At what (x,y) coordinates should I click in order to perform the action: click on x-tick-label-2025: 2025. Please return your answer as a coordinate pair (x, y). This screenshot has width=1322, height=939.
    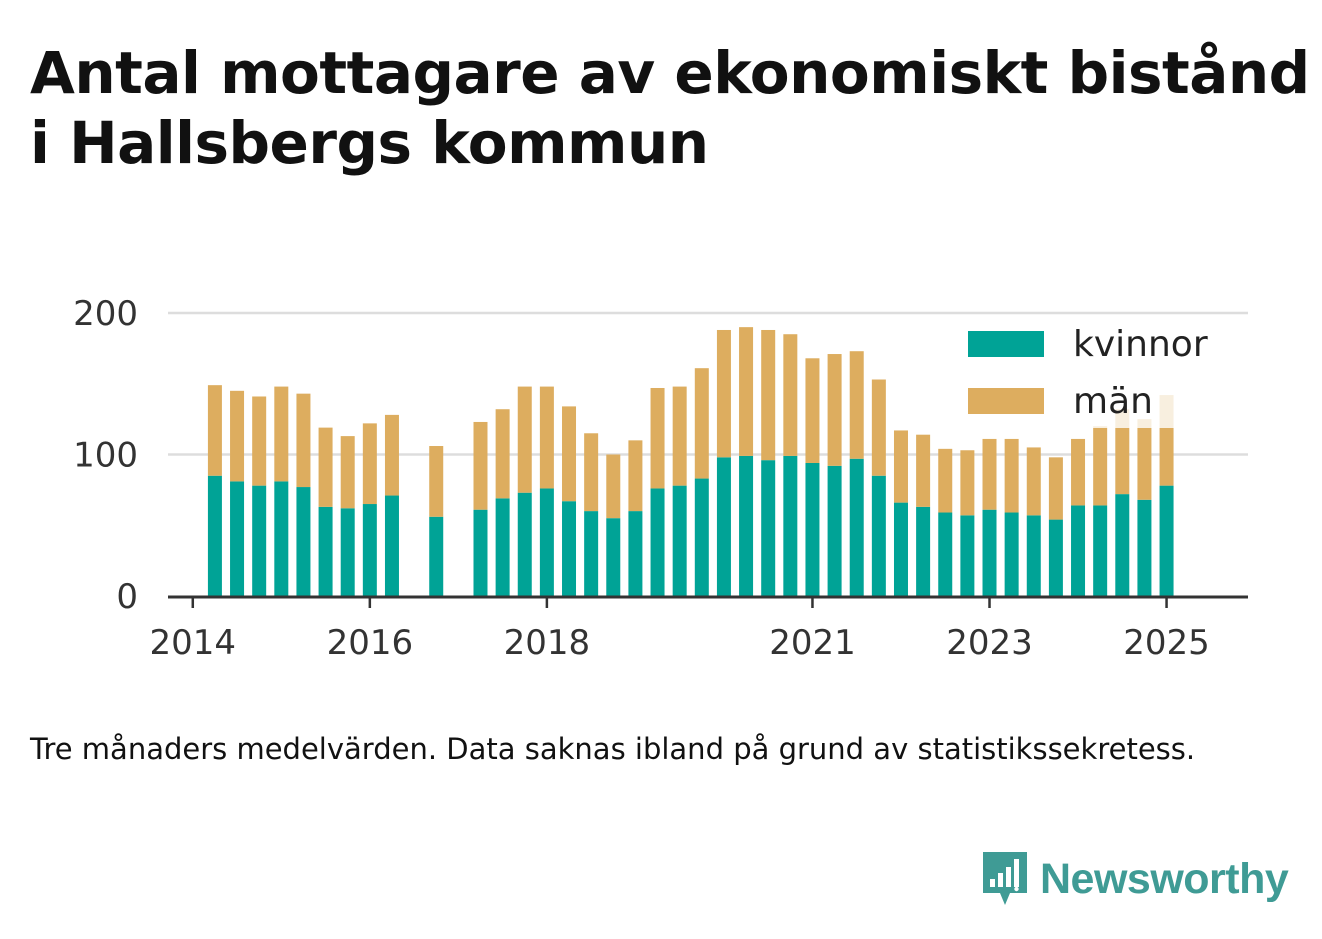
    Looking at the image, I should click on (1166, 643).